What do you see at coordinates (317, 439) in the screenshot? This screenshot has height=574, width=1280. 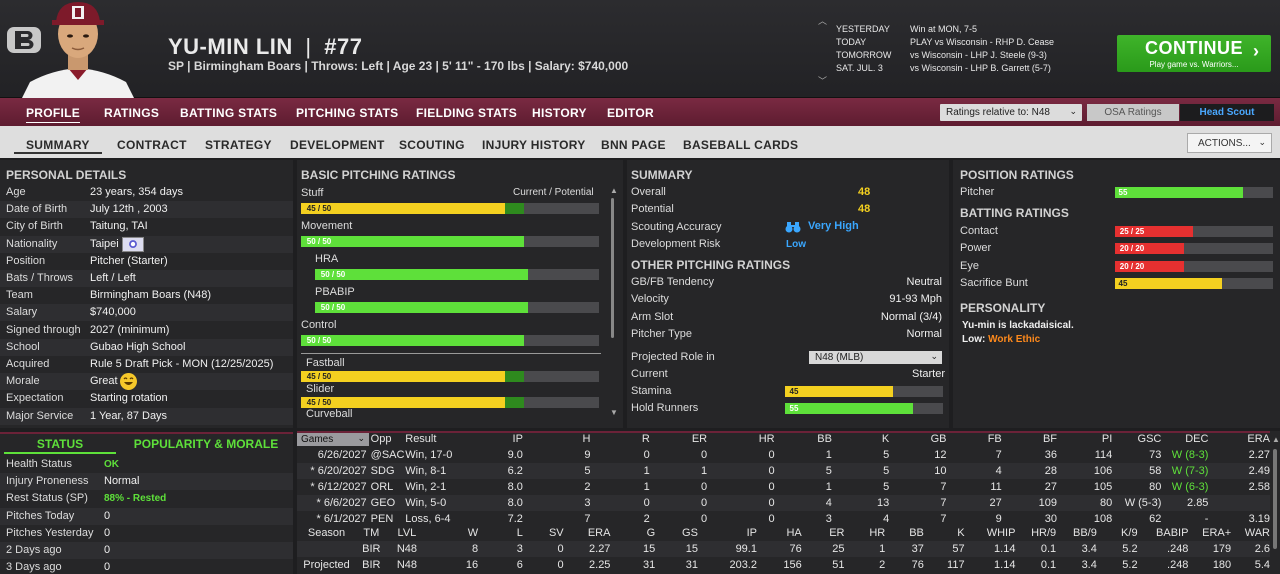 I see `games-select-value: Games` at bounding box center [317, 439].